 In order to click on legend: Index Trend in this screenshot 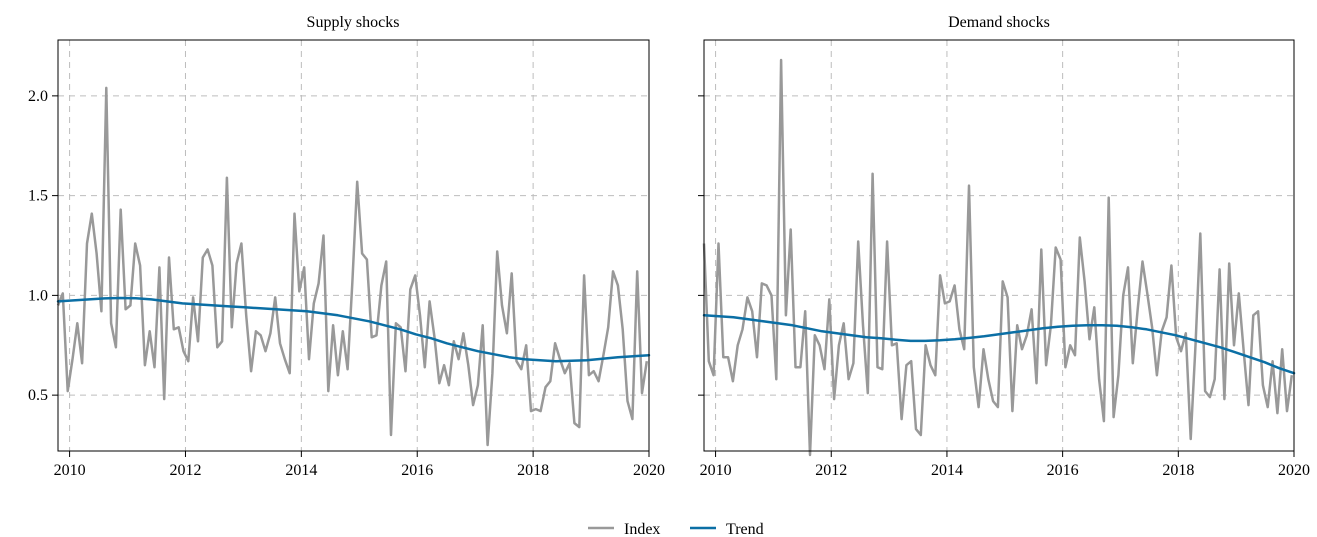, I will do `click(676, 529)`.